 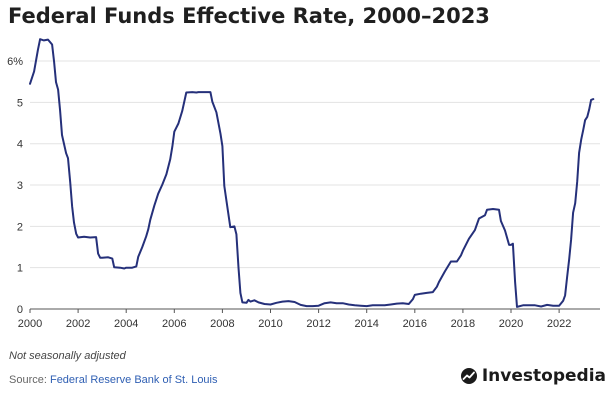 I want to click on investopedia-logo-icon, so click(x=469, y=376).